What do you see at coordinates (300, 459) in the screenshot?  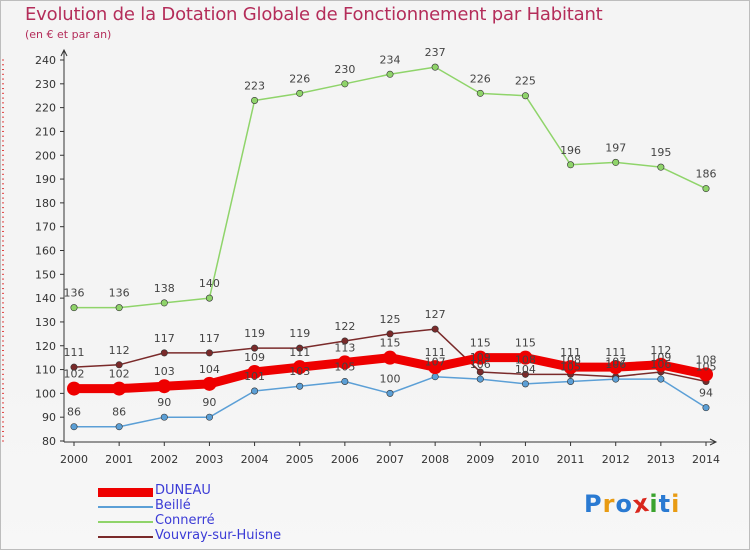 I see `x-tick-label: 2005` at bounding box center [300, 459].